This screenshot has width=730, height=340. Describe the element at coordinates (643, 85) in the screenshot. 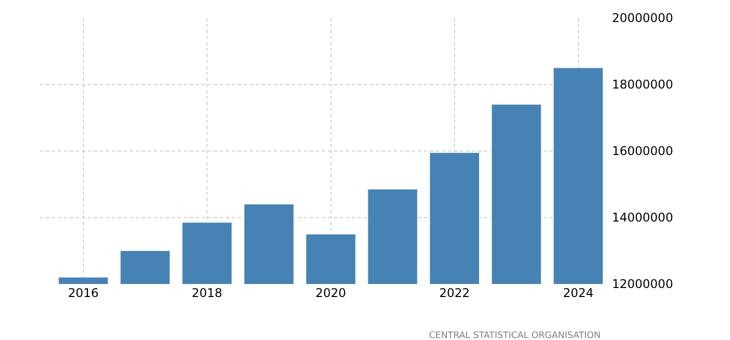

I see `y-tick-label: 18000000` at that location.